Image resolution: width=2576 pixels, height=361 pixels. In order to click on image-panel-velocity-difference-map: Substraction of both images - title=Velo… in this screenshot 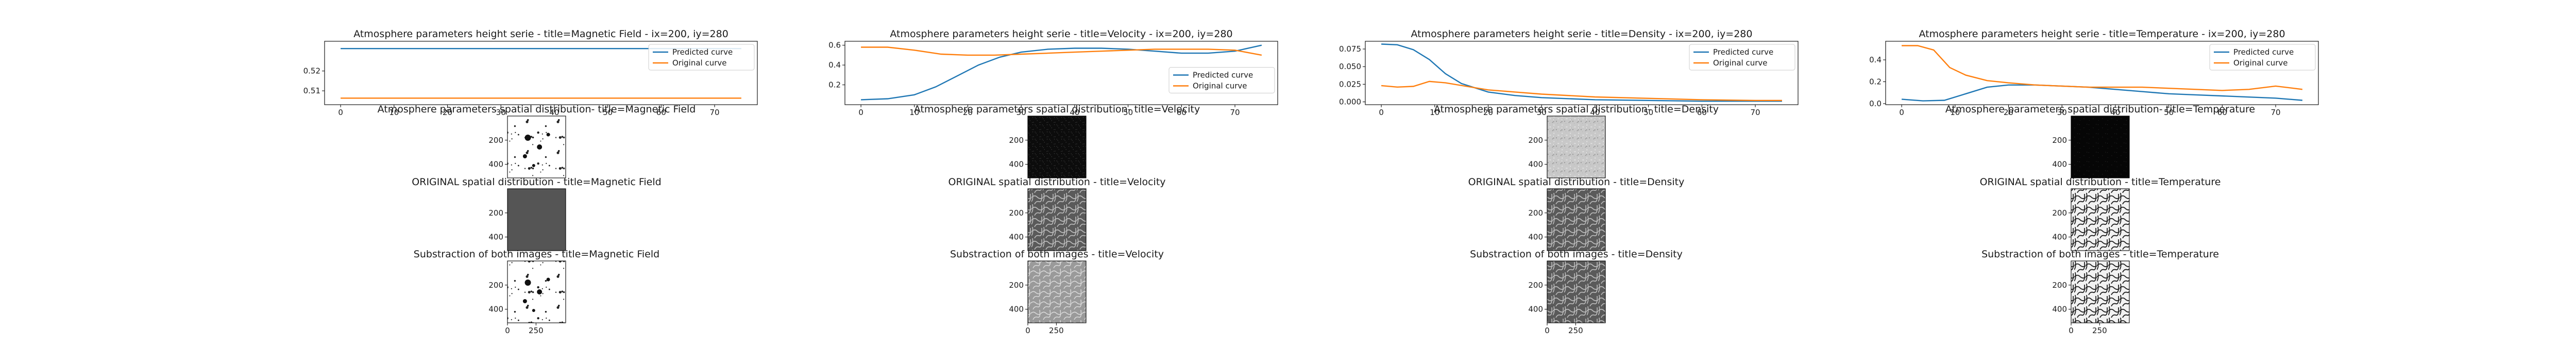, I will do `click(1057, 292)`.